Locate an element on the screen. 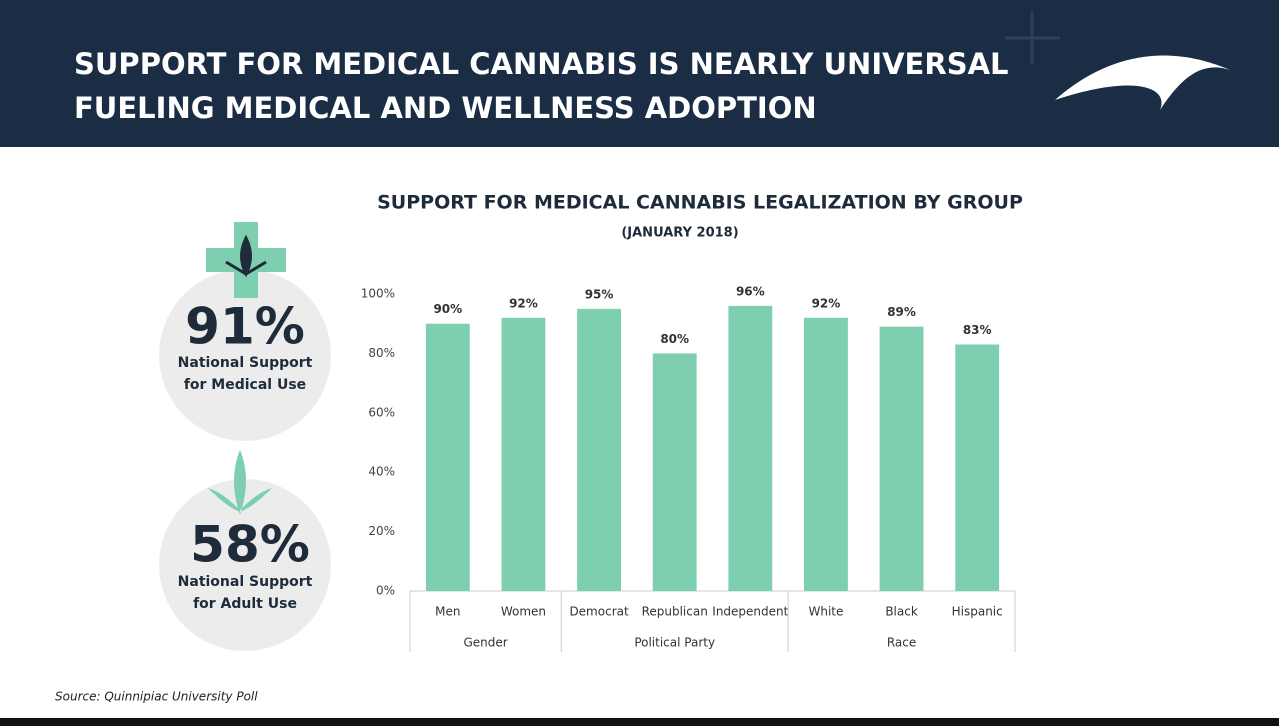  value-label: 96% is located at coordinates (750, 291).